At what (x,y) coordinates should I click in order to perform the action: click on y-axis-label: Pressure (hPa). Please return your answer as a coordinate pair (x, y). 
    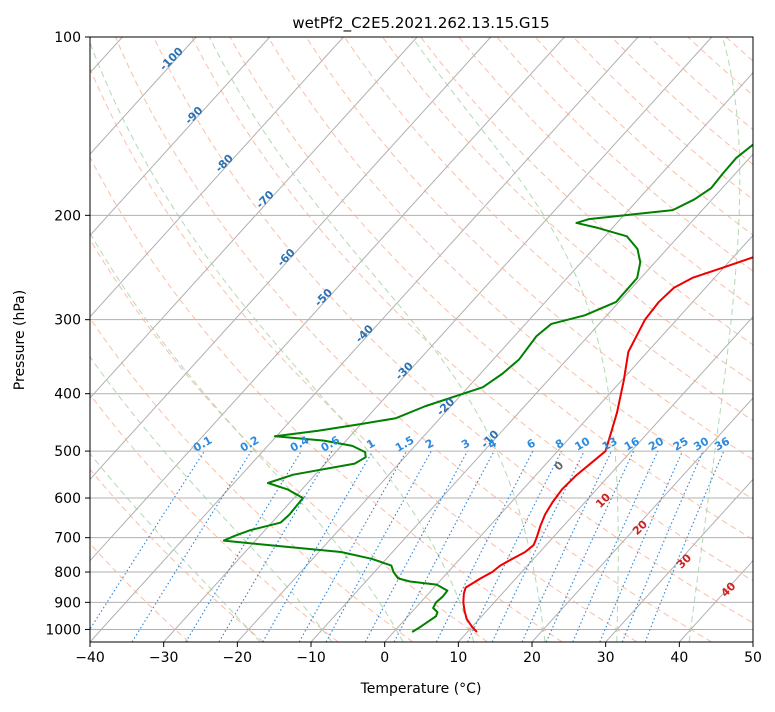
    Looking at the image, I should click on (20, 340).